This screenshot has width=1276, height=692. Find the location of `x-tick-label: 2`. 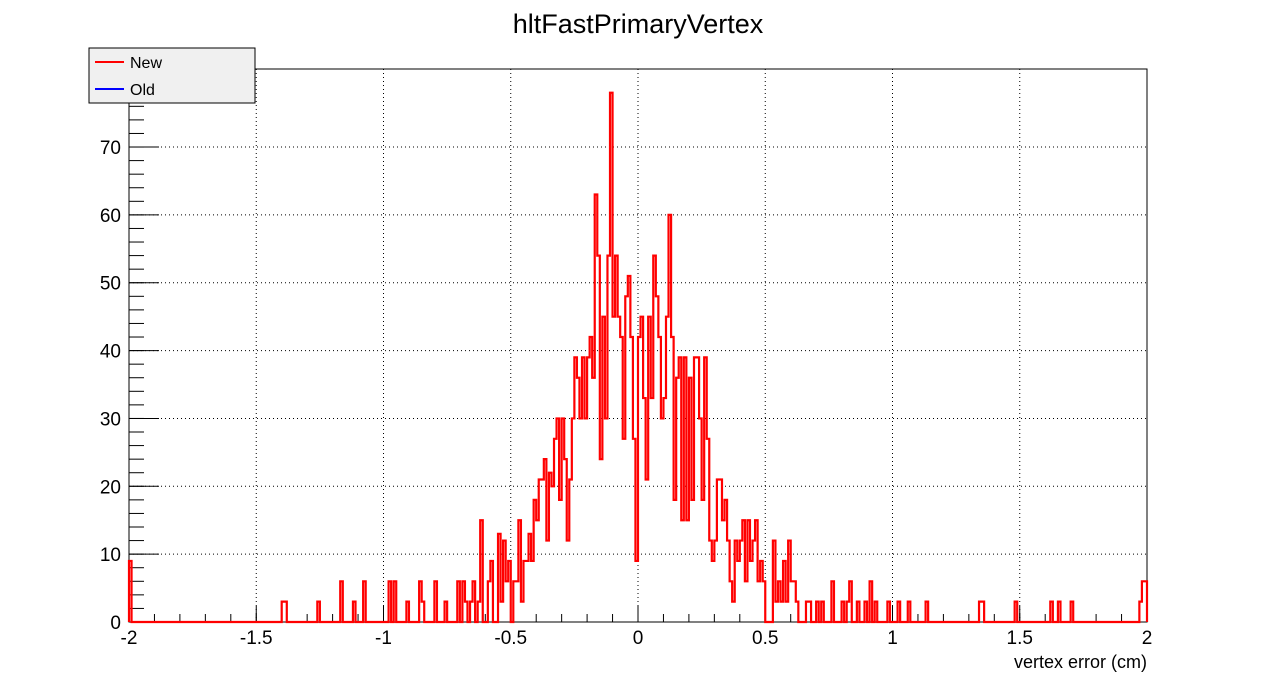

x-tick-label: 2 is located at coordinates (1147, 638).